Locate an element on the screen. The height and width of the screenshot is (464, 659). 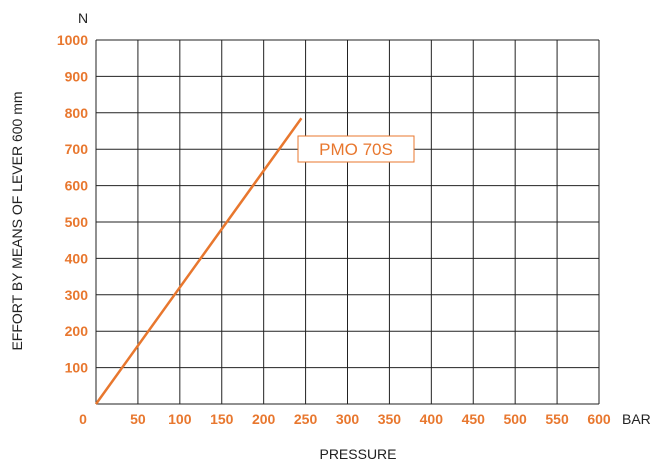
x-tick-label: 0 is located at coordinates (83, 419).